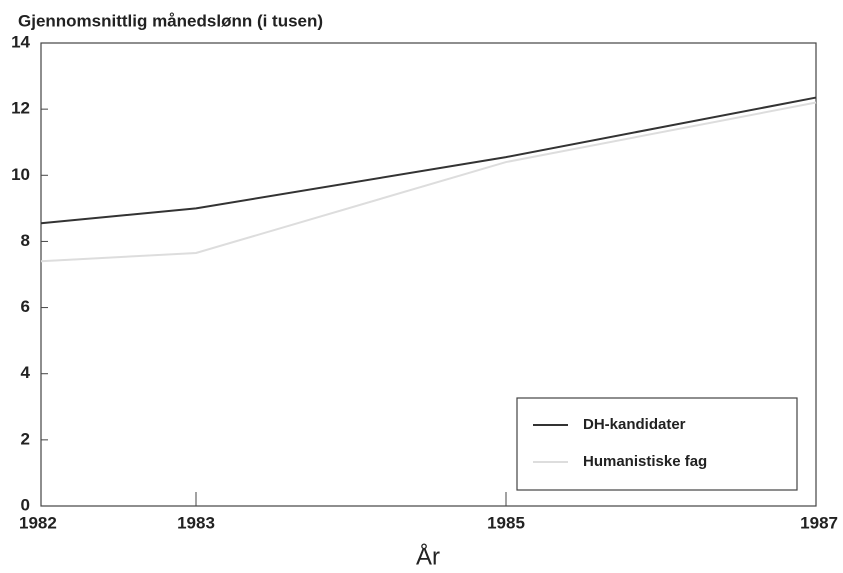 The width and height of the screenshot is (843, 573). Describe the element at coordinates (819, 522) in the screenshot. I see `x-tick-label: 1987` at that location.